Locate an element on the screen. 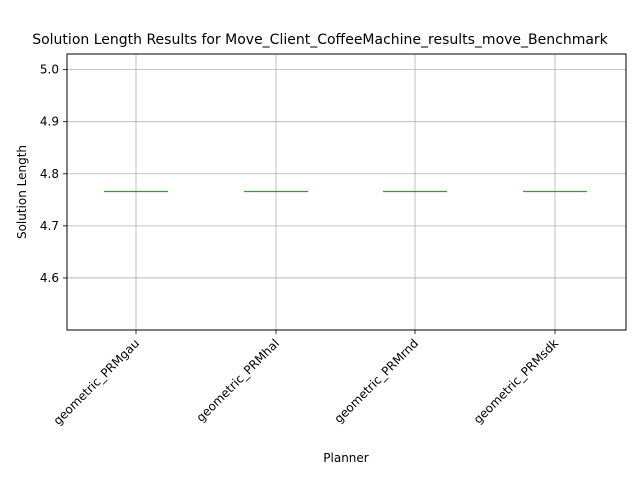  y-tick-label: 4.8 is located at coordinates (49, 174).